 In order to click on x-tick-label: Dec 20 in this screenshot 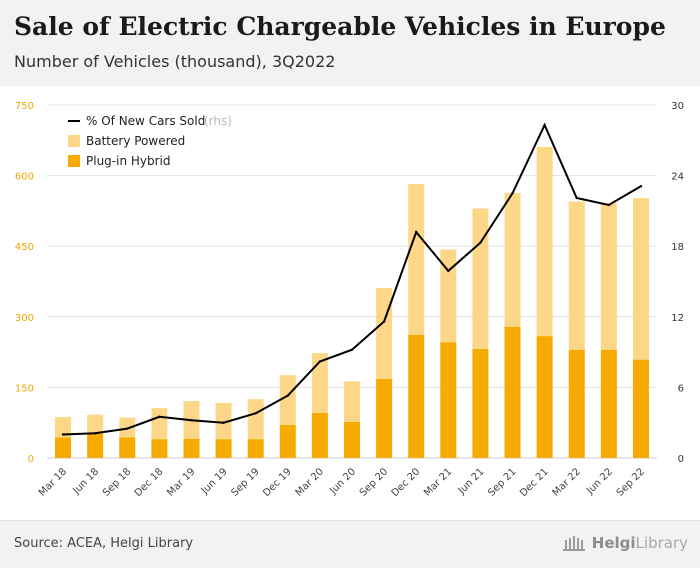, I will do `click(406, 482)`.